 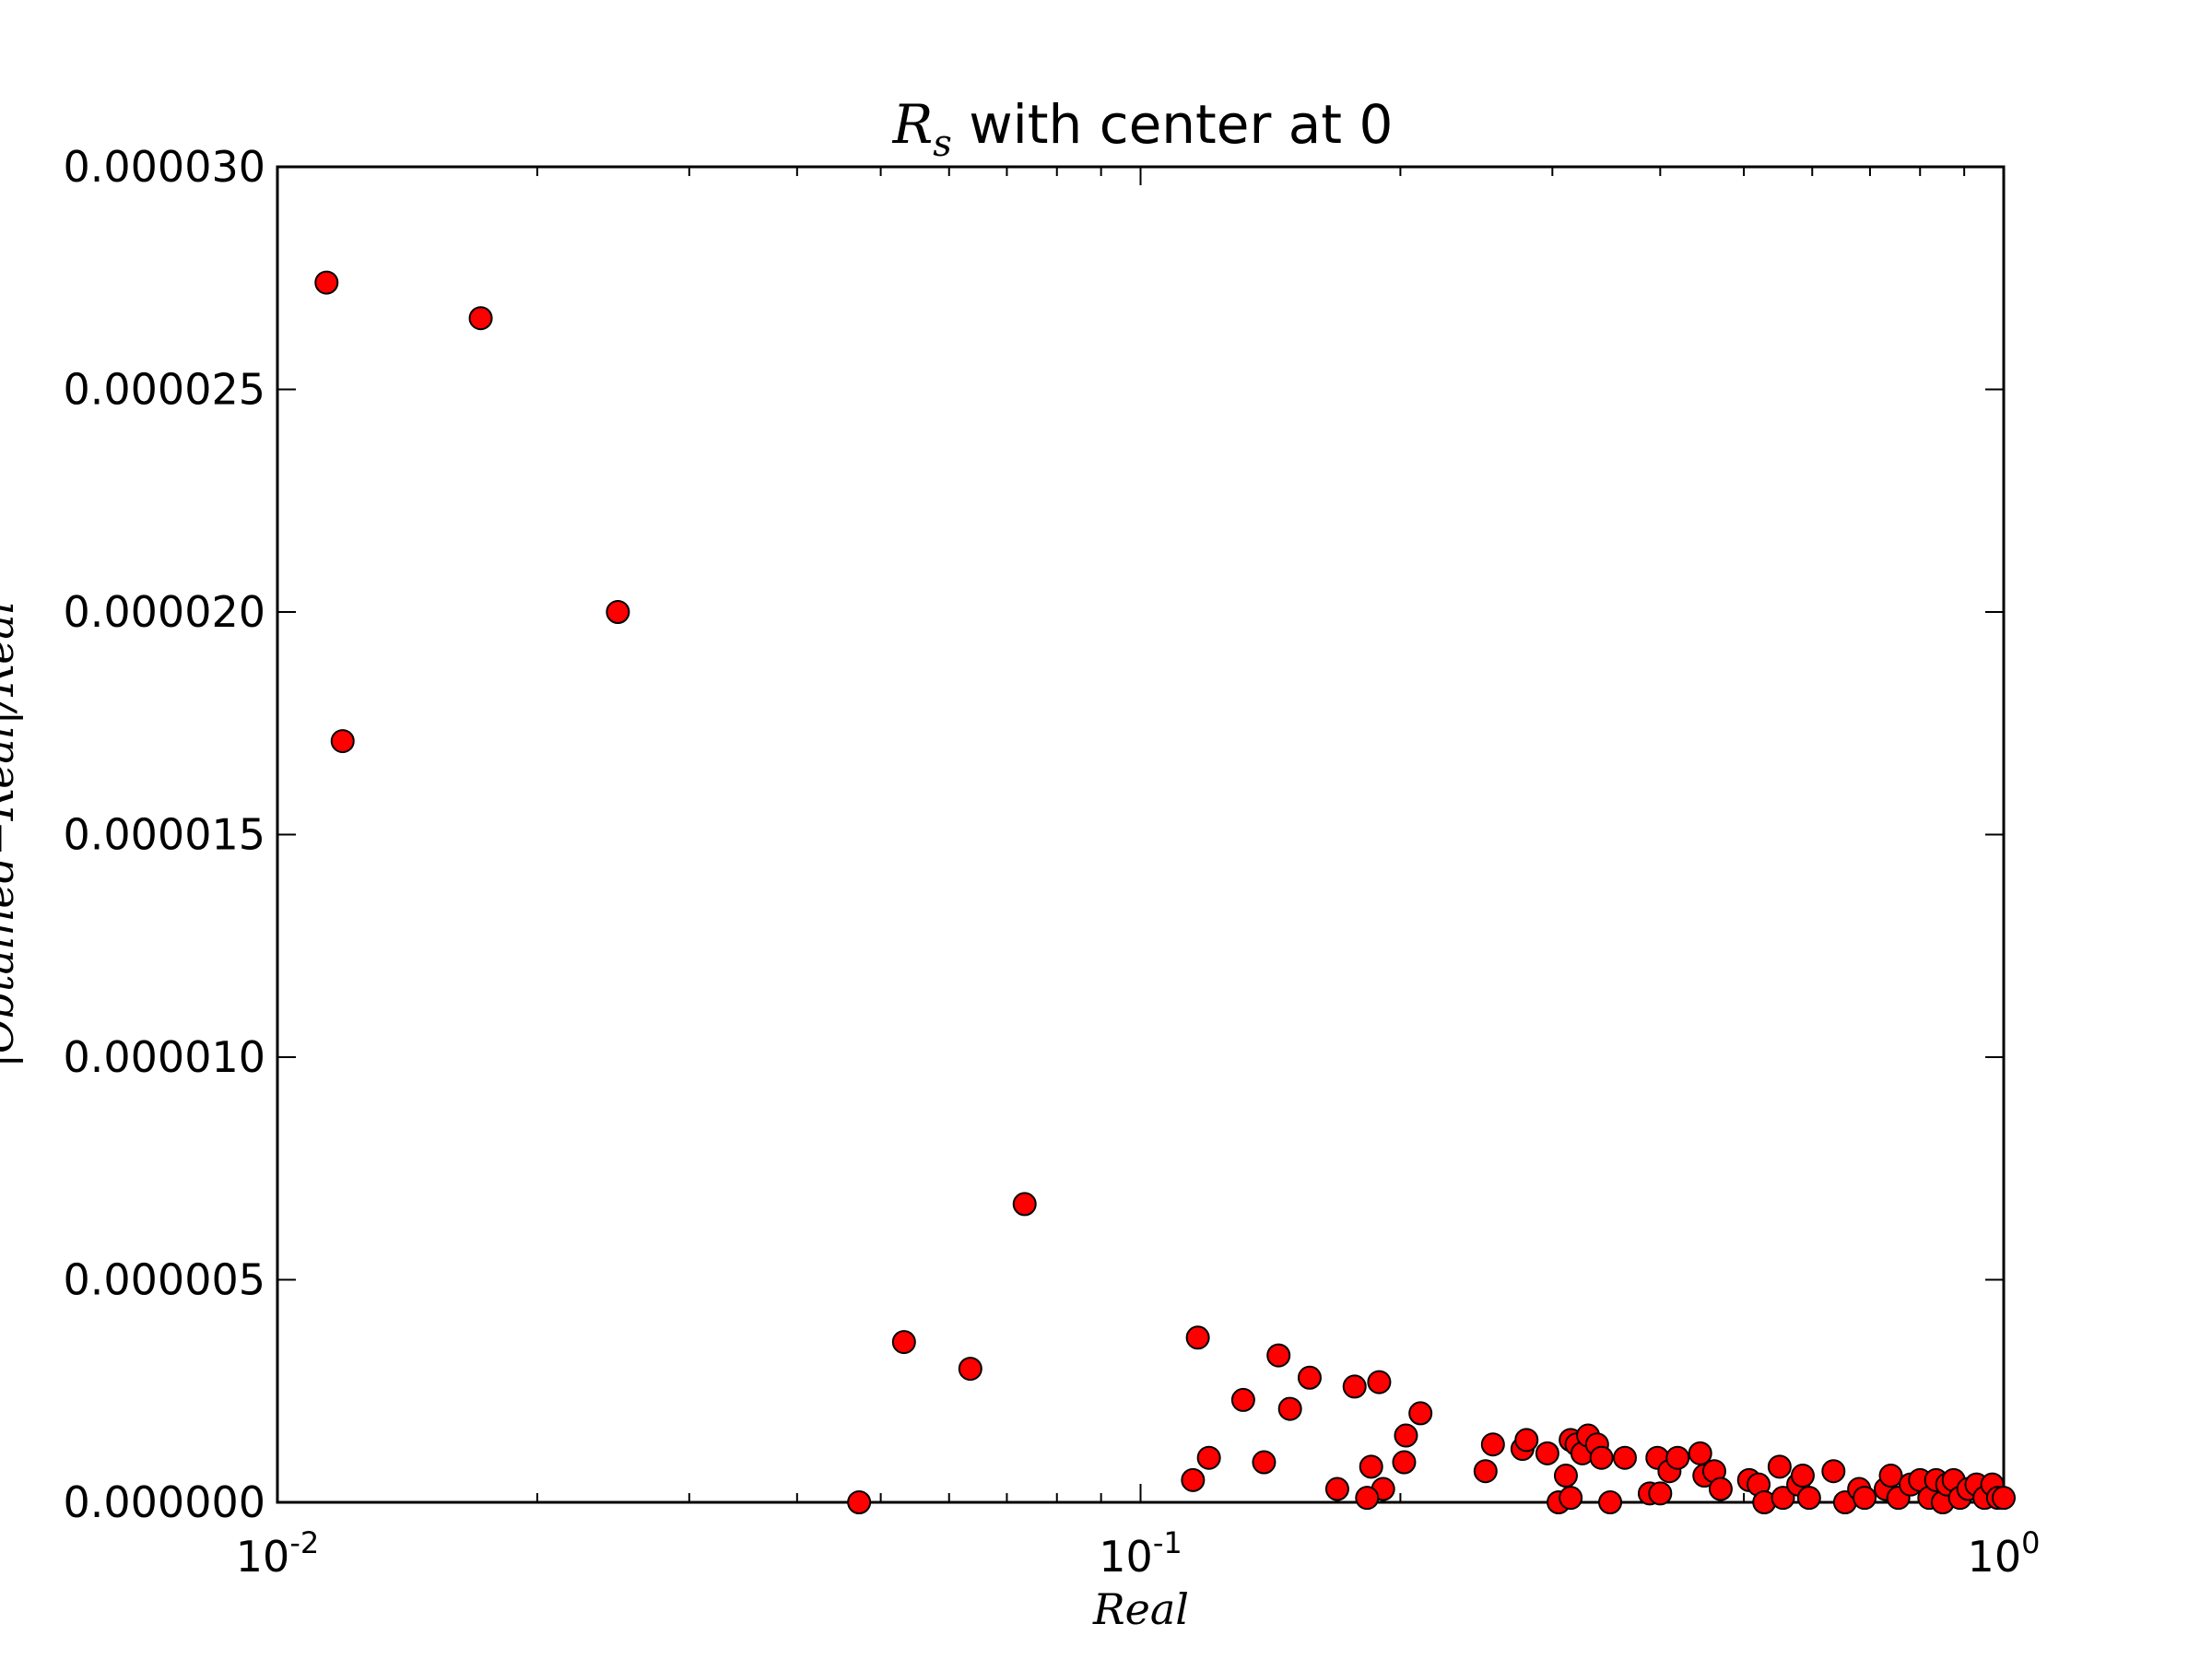 What do you see at coordinates (1173, 124) in the screenshot?
I see `title-text: with center at 0` at bounding box center [1173, 124].